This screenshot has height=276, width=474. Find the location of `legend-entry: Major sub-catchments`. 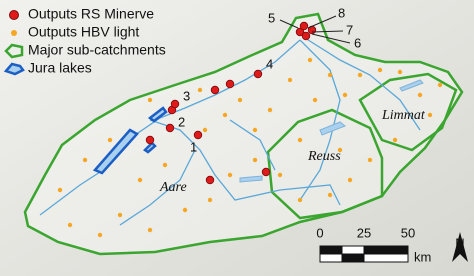

legend-entry: Major sub-catchments is located at coordinates (97, 50).